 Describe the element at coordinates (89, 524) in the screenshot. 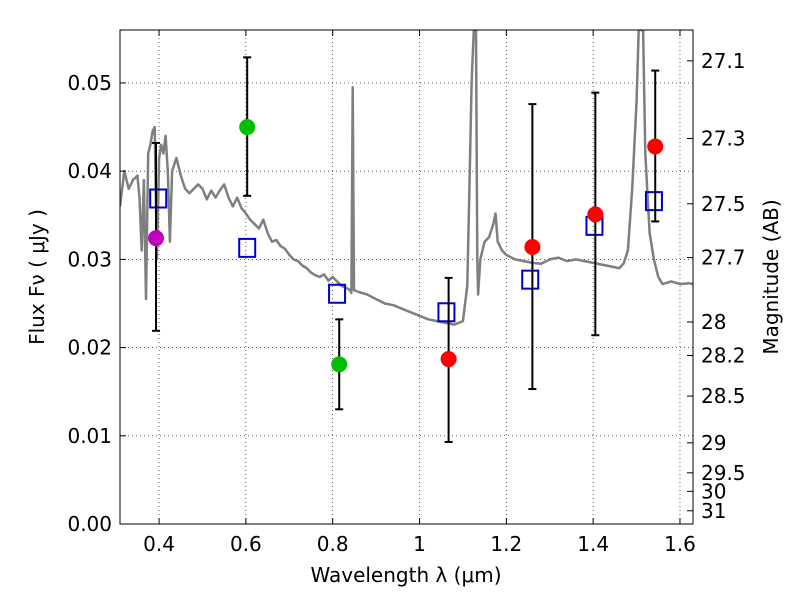

I see `y-tick-label: 0.00` at that location.